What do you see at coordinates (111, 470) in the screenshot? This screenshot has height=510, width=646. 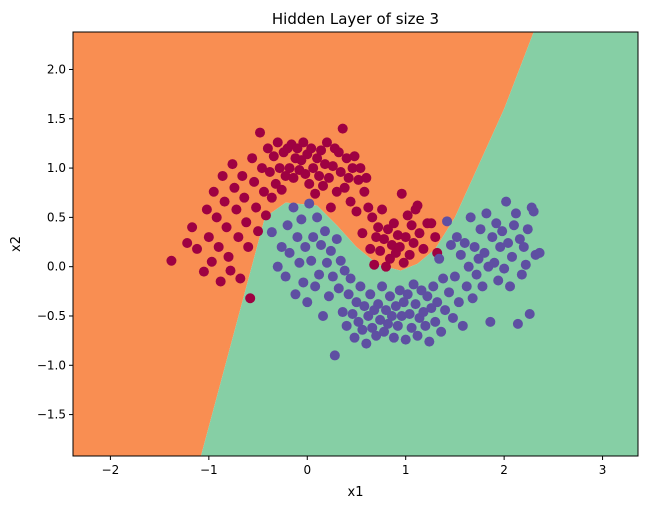 I see `x-tick-label: −2` at bounding box center [111, 470].